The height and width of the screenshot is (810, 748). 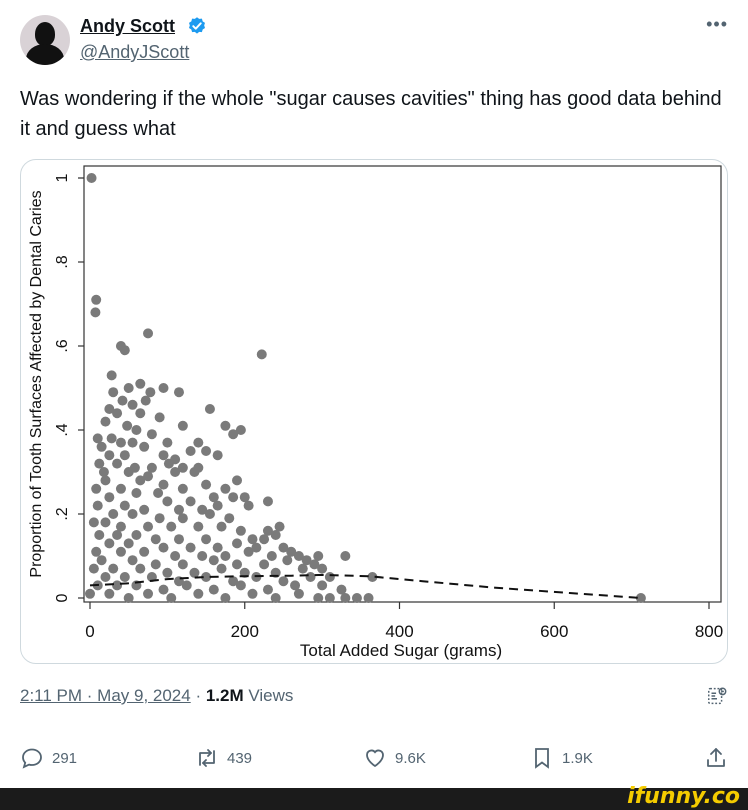 I want to click on more-horizontal-icon: •••, so click(x=717, y=24).